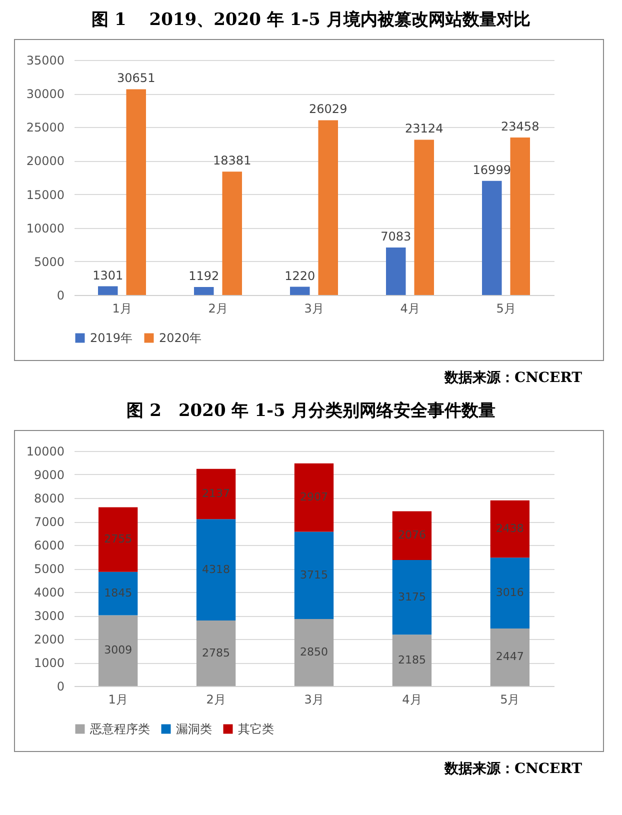 The width and height of the screenshot is (622, 815). I want to click on data-label: 2137, so click(216, 493).